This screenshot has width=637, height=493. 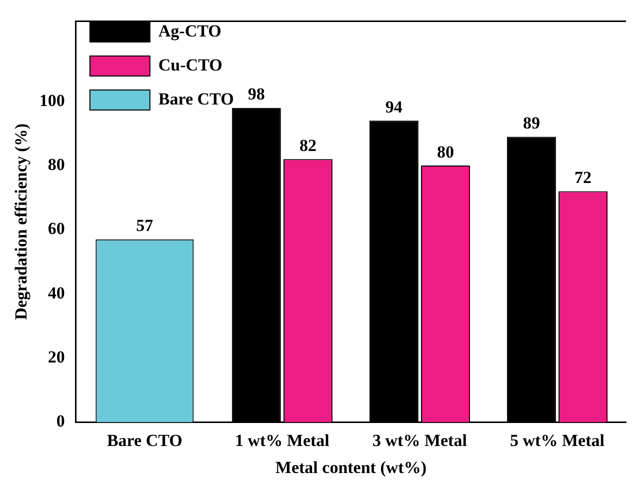 I want to click on y-tick-label: 80, so click(x=56, y=164).